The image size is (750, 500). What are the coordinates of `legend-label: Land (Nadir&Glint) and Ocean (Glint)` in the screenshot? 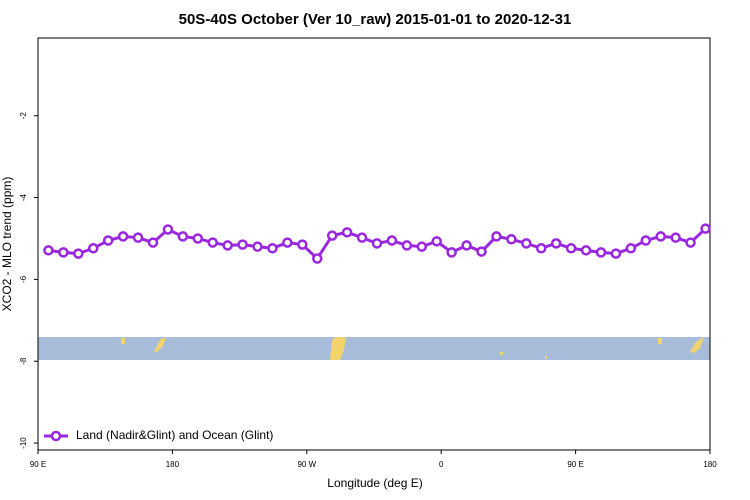 It's located at (174, 435).